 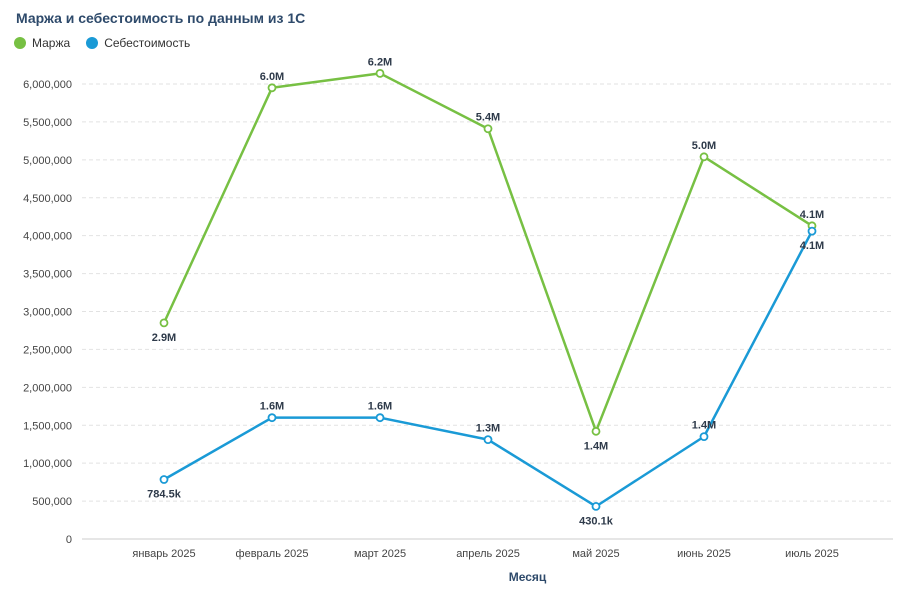 I want to click on y-tick-label: 2,500,000, so click(x=47, y=350).